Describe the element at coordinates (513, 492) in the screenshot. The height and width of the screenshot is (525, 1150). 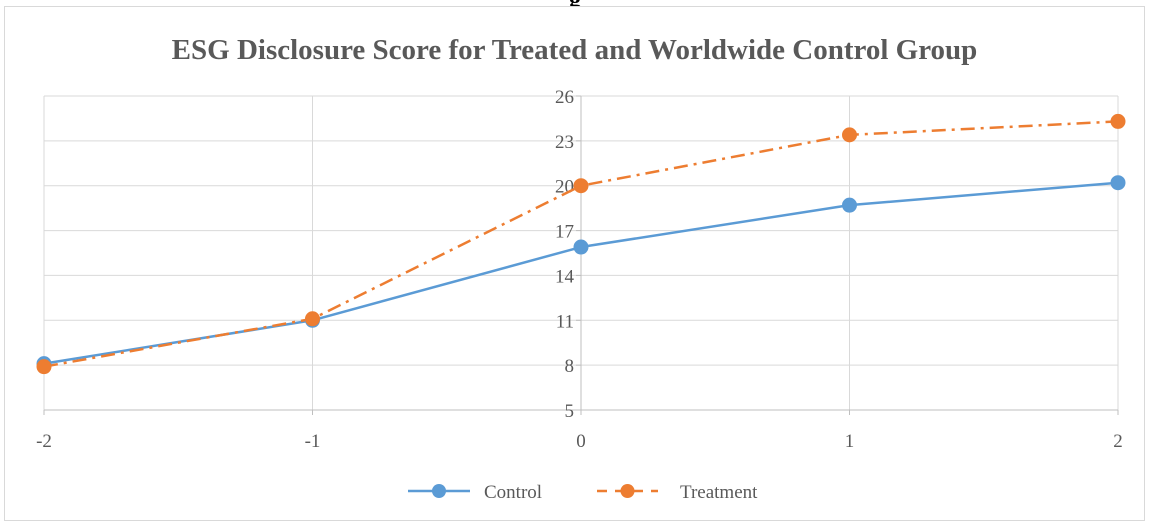
I see `legend-label-control: Control` at that location.